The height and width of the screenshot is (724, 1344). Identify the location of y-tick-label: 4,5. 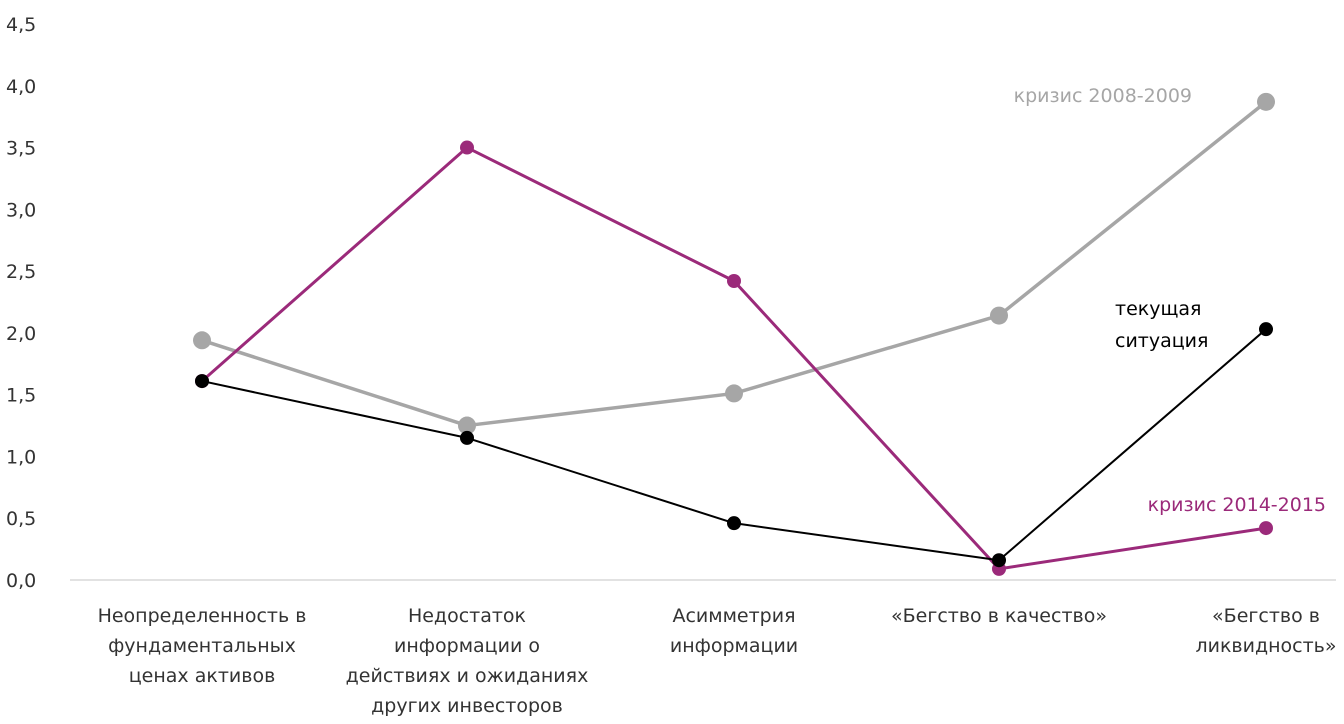
(21, 25).